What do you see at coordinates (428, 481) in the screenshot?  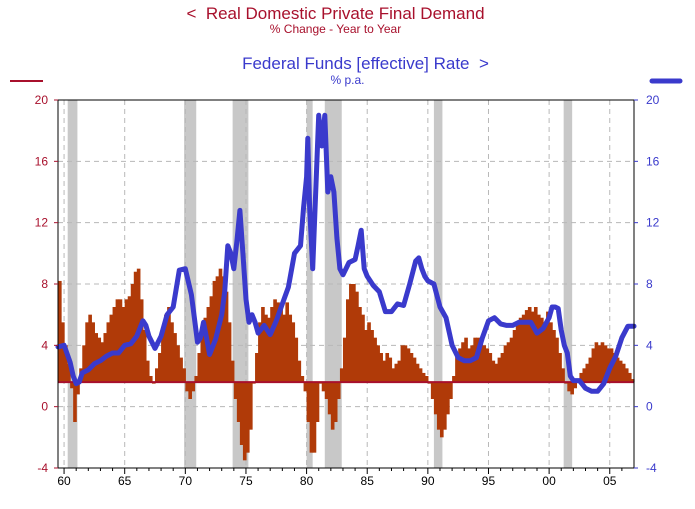 I see `x-tick-label-90: 90` at bounding box center [428, 481].